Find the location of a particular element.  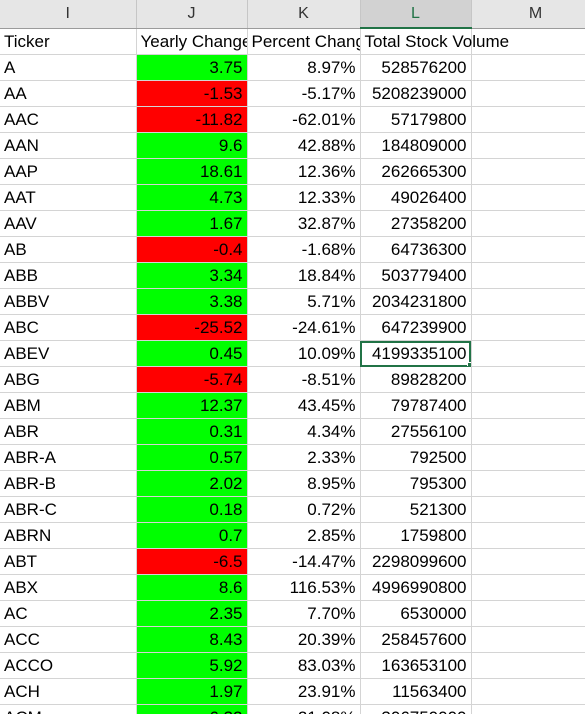

total-volume-cell: 1759800 is located at coordinates (416, 535).